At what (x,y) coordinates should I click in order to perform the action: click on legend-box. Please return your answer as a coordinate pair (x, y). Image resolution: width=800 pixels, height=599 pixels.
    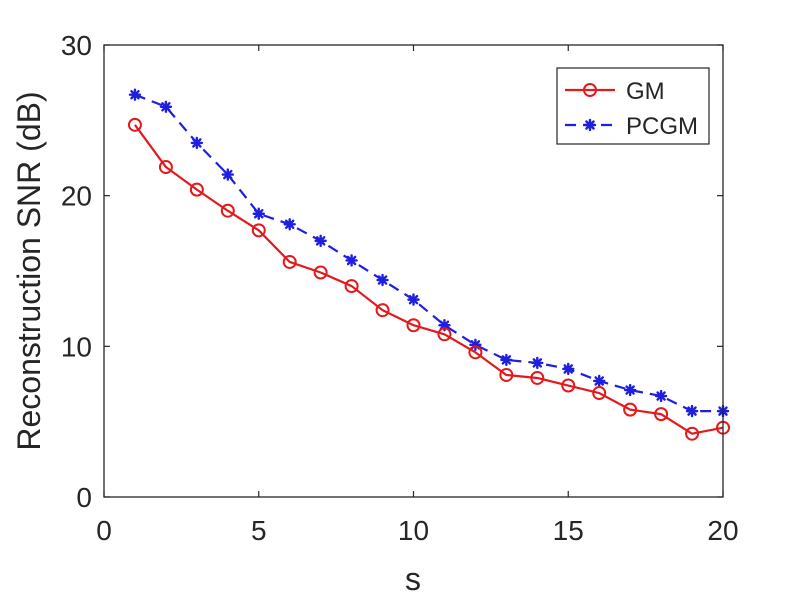
    Looking at the image, I should click on (633, 106).